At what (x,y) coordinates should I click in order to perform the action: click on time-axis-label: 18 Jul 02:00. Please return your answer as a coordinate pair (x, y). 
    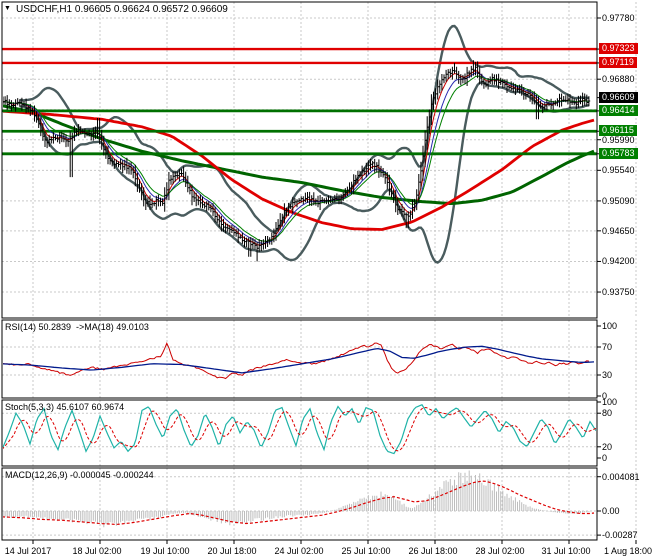
    Looking at the image, I should click on (97, 551).